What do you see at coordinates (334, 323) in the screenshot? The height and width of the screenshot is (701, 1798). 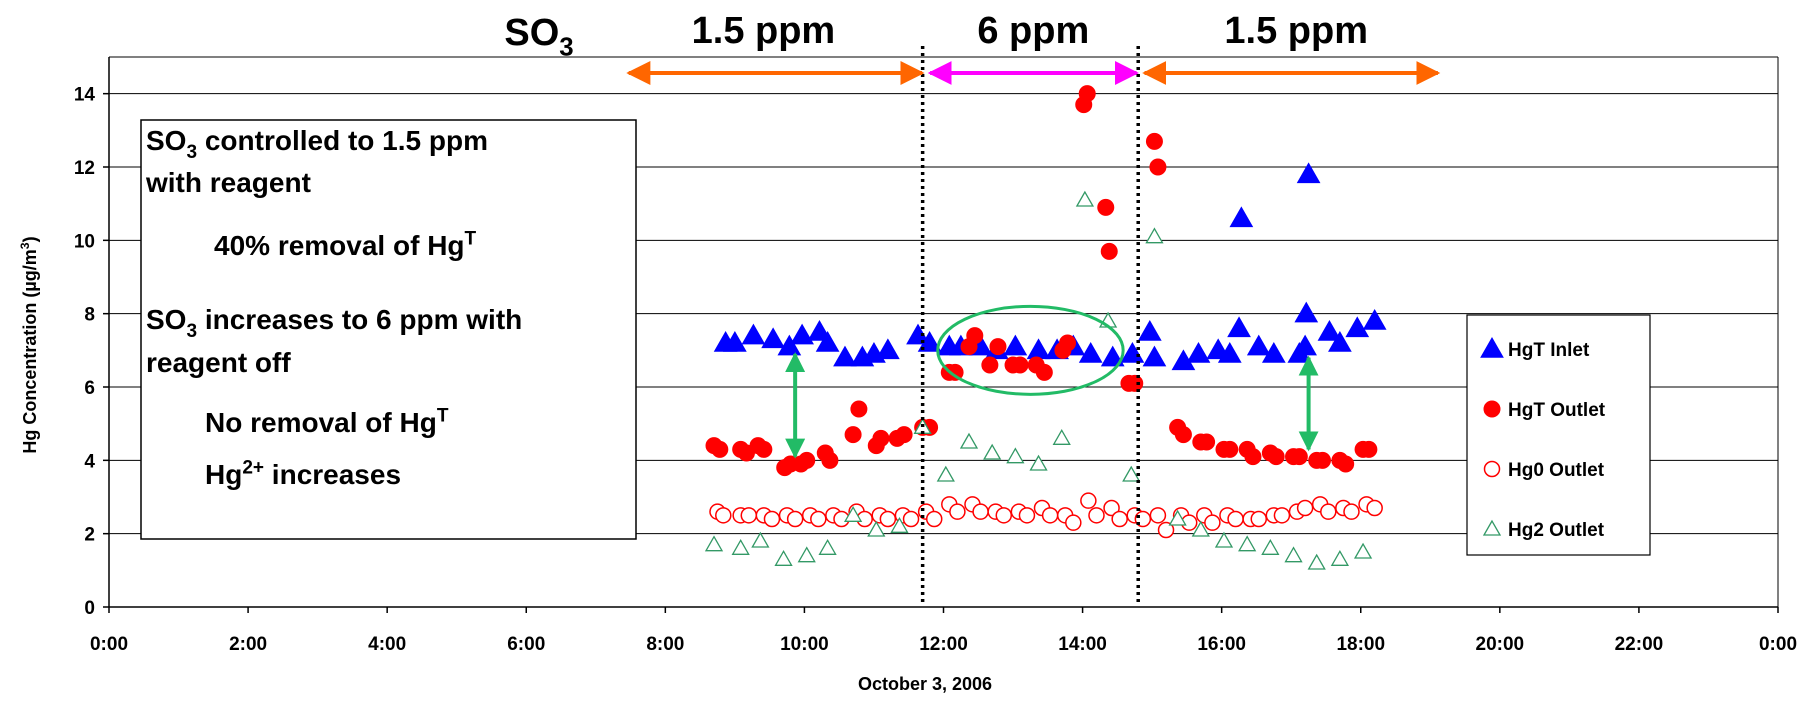 I see `explanation-line: SO3 increases to 6 ppm with` at bounding box center [334, 323].